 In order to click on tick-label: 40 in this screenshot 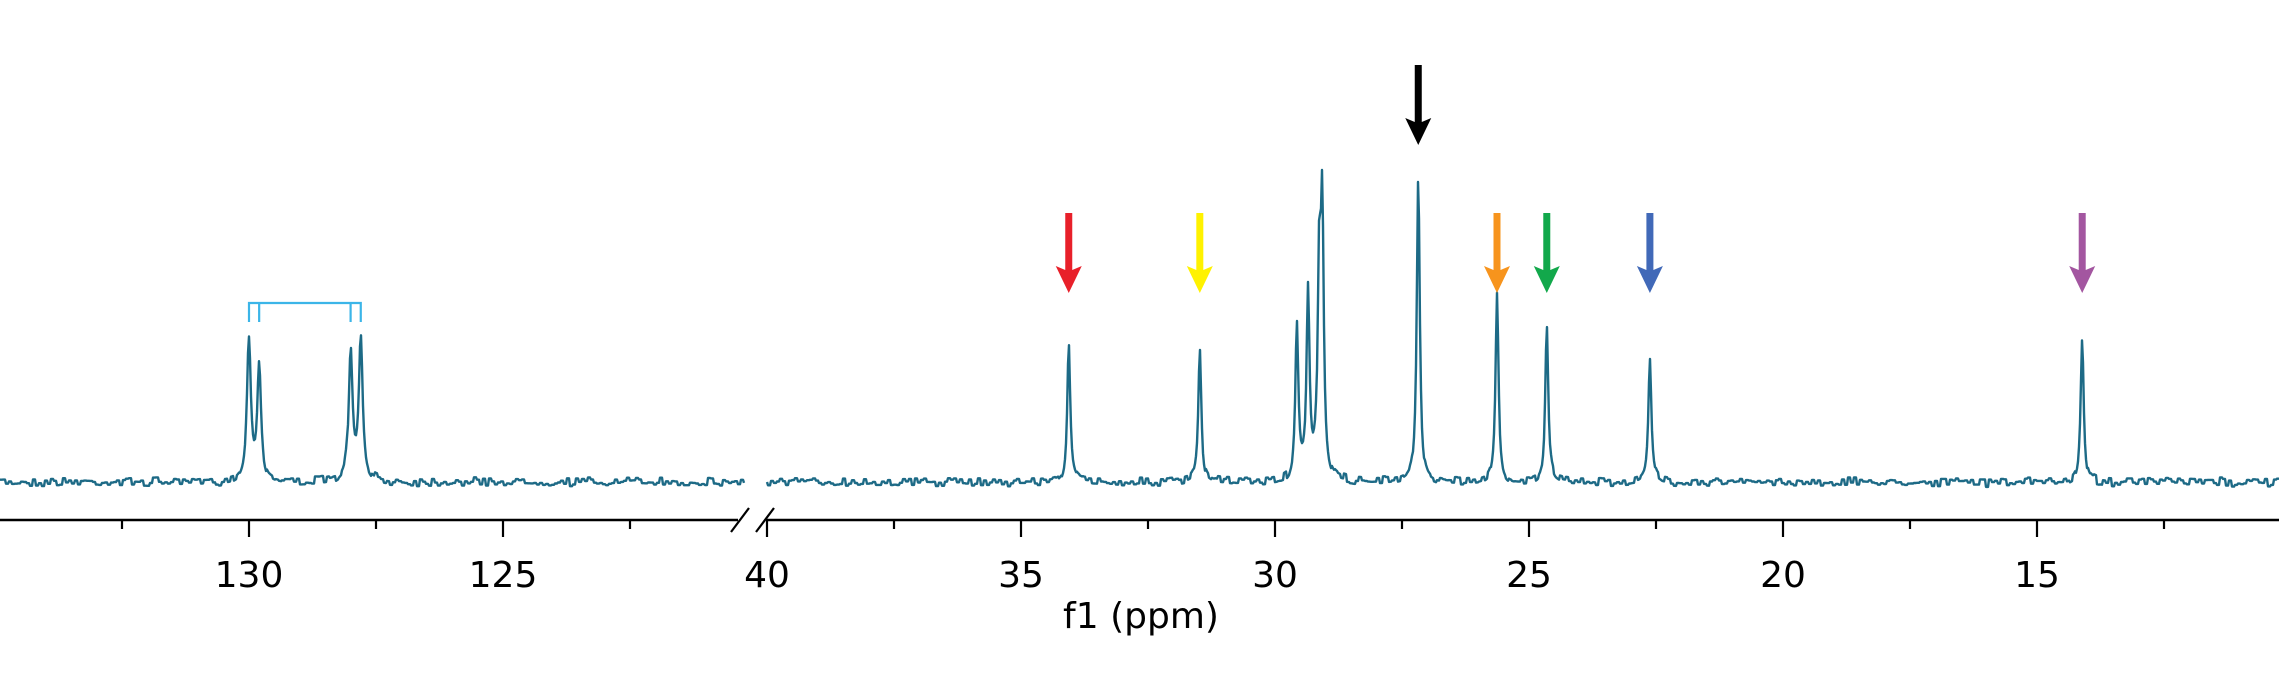, I will do `click(767, 575)`.